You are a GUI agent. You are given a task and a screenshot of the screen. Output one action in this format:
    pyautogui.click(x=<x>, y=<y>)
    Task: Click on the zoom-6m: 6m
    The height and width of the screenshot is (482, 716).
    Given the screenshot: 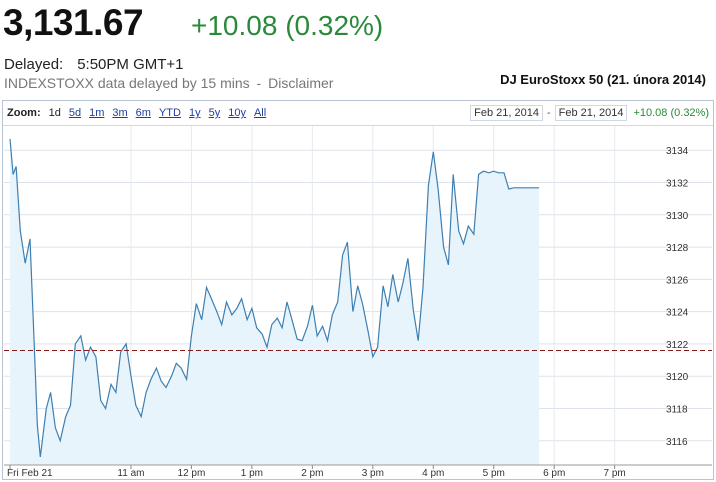 What is the action you would take?
    pyautogui.click(x=143, y=113)
    